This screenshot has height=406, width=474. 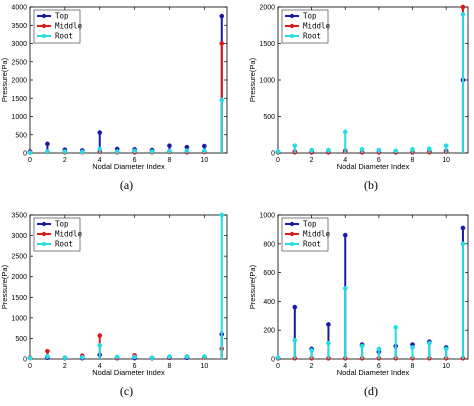 I want to click on panel-caption: (b), so click(x=371, y=185).